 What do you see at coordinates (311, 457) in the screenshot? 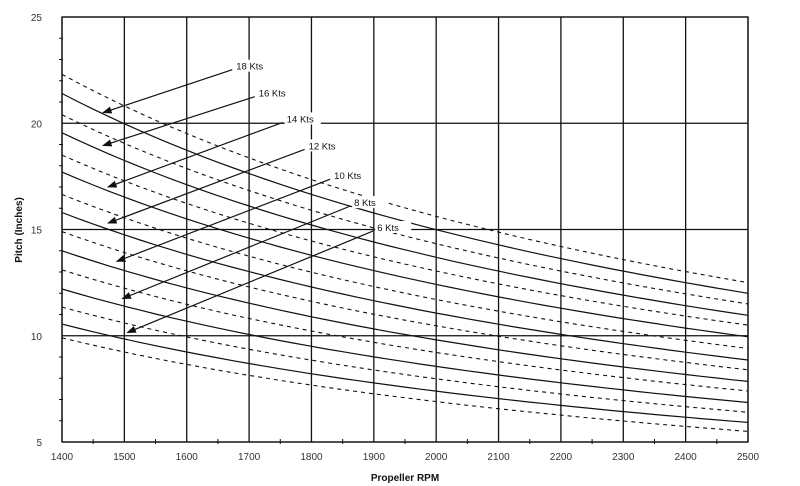
I see `x-tick-label: 1800` at bounding box center [311, 457].